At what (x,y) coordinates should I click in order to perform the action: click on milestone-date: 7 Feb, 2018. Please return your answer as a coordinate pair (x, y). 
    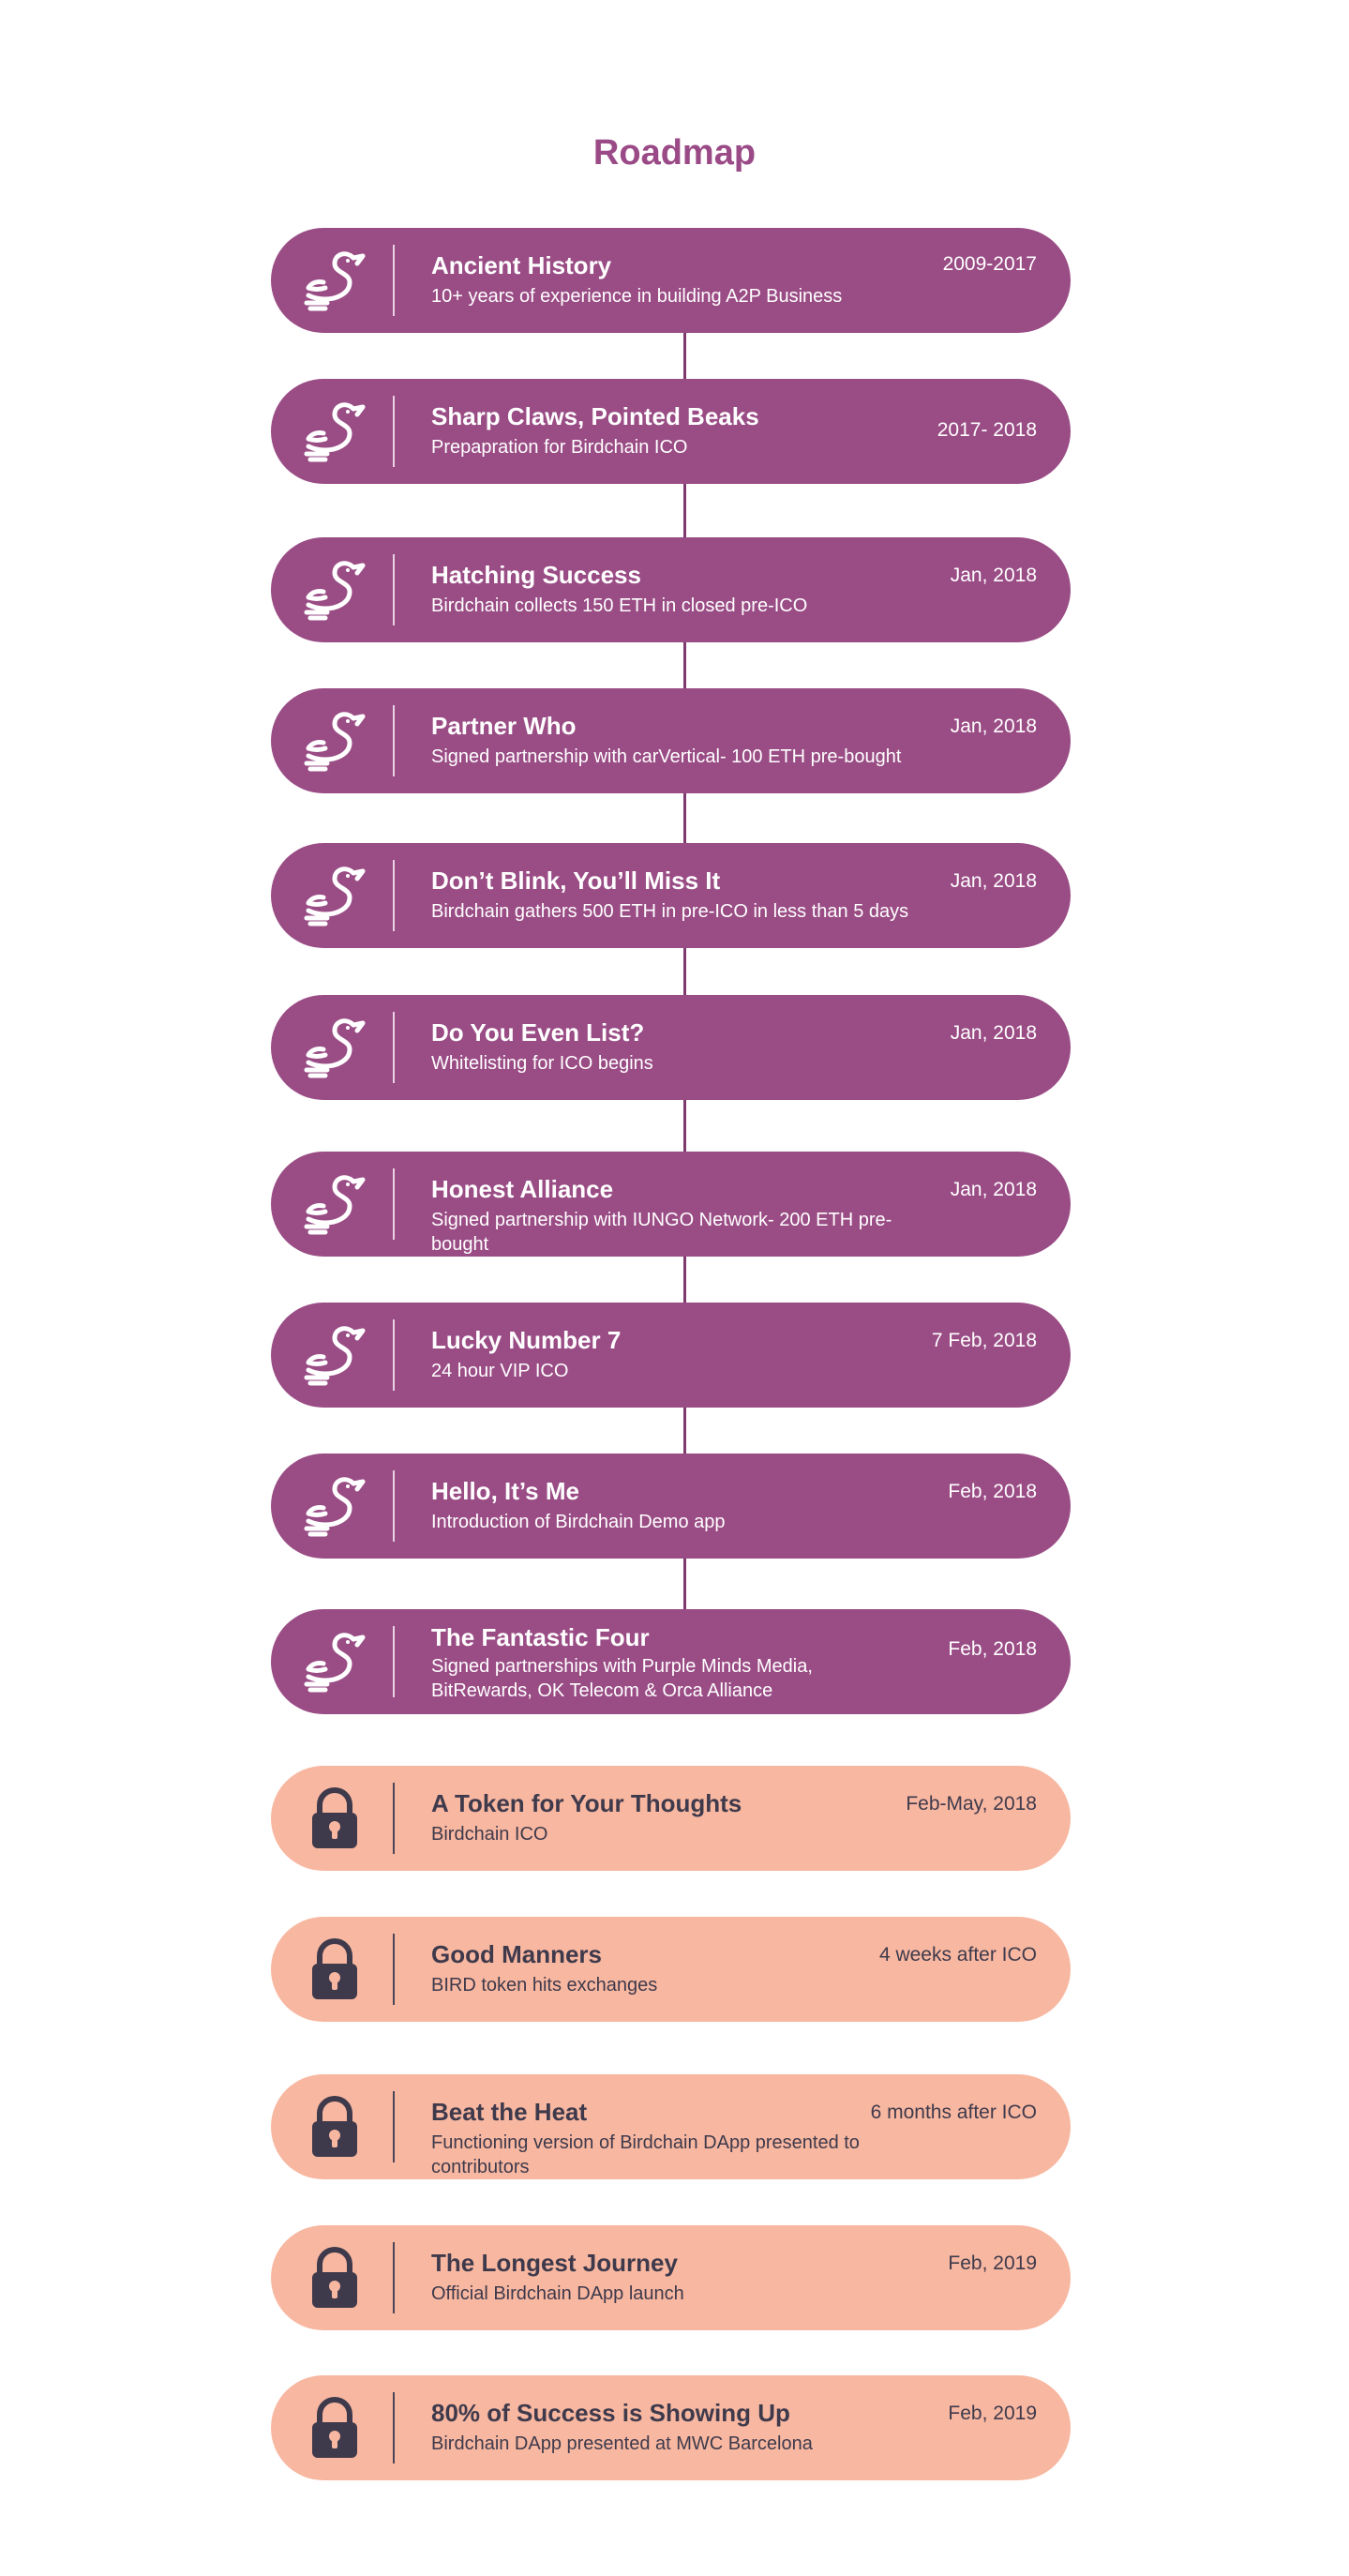
    Looking at the image, I should click on (984, 1340).